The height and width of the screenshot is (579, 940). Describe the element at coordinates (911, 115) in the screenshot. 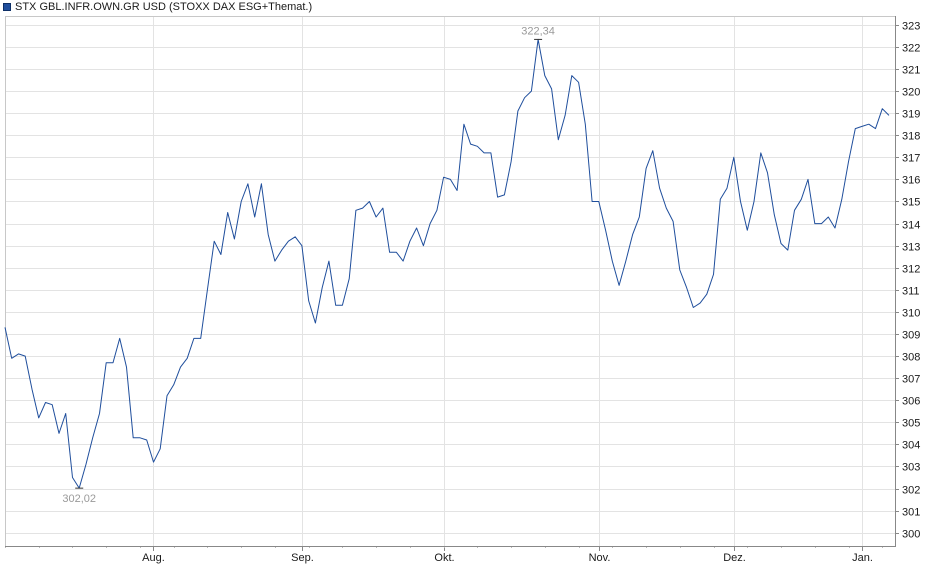

I see `y-tick-label: 319` at that location.